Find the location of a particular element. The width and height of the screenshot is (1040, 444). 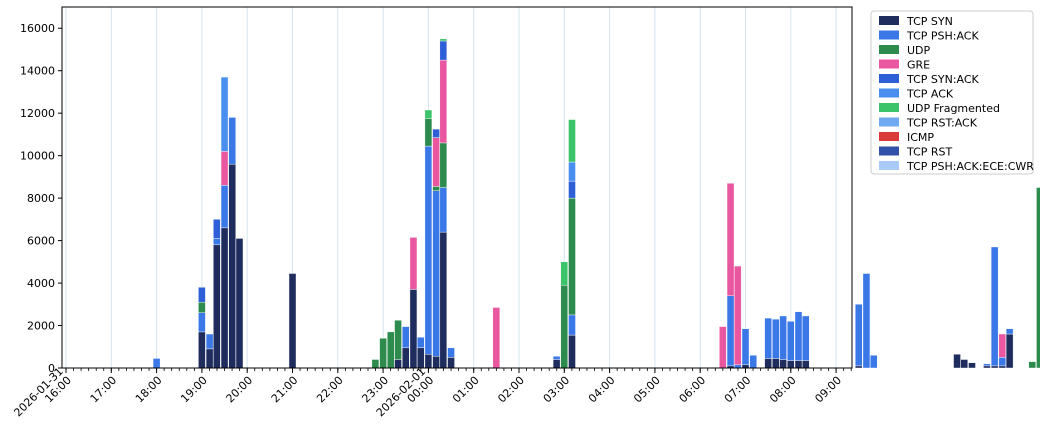

x-tick-label: 18:00 is located at coordinates (149, 390).